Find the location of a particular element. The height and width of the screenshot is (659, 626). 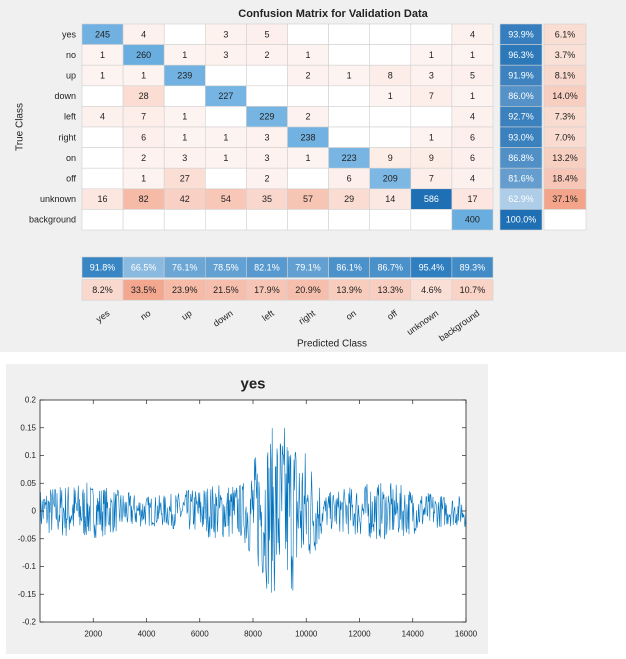

col-label: background is located at coordinates (459, 325).